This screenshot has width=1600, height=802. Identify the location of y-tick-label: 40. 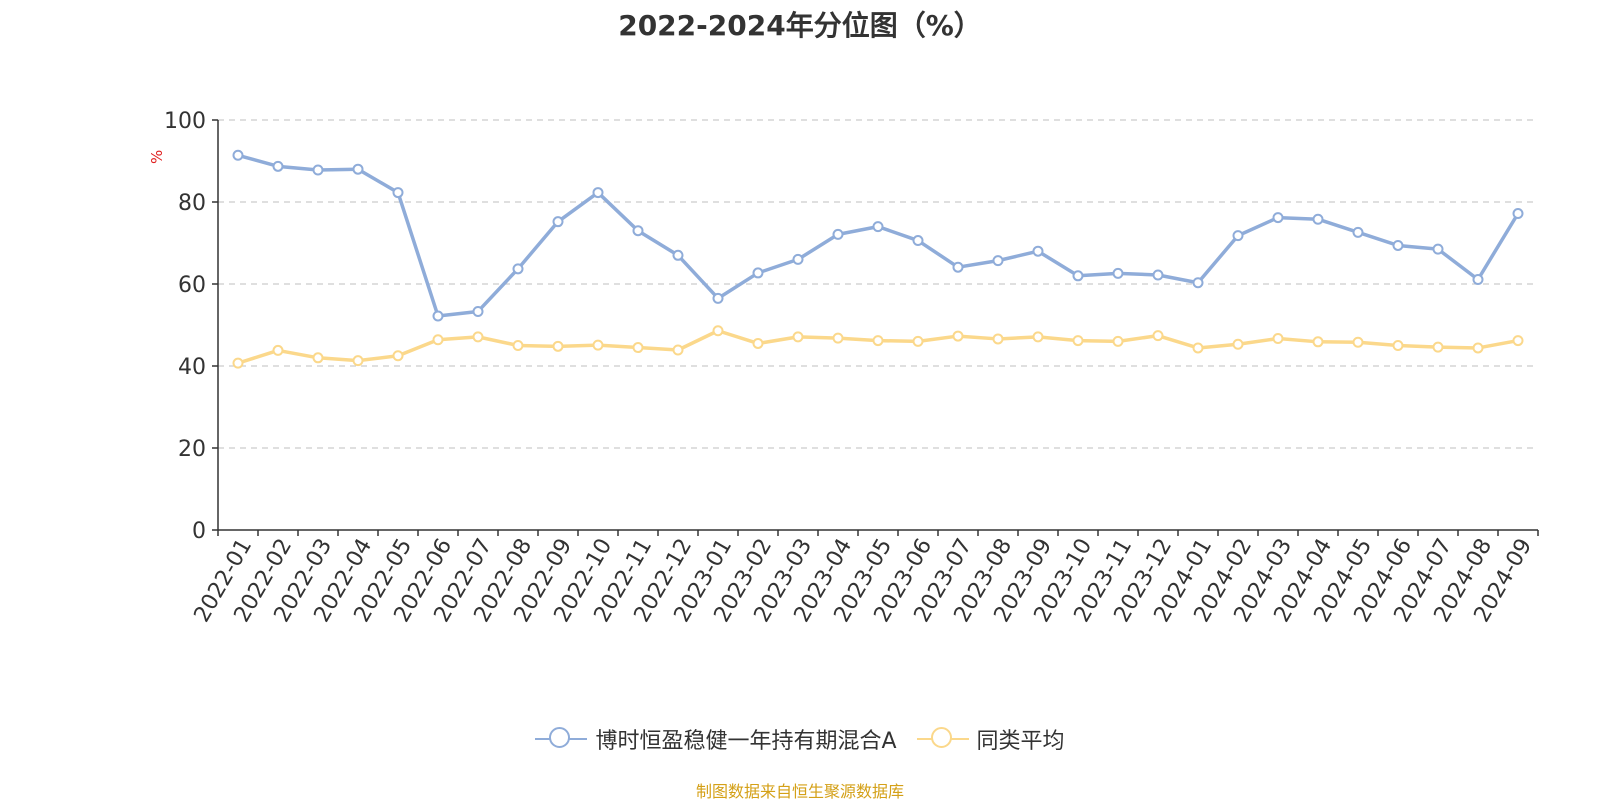
(192, 367).